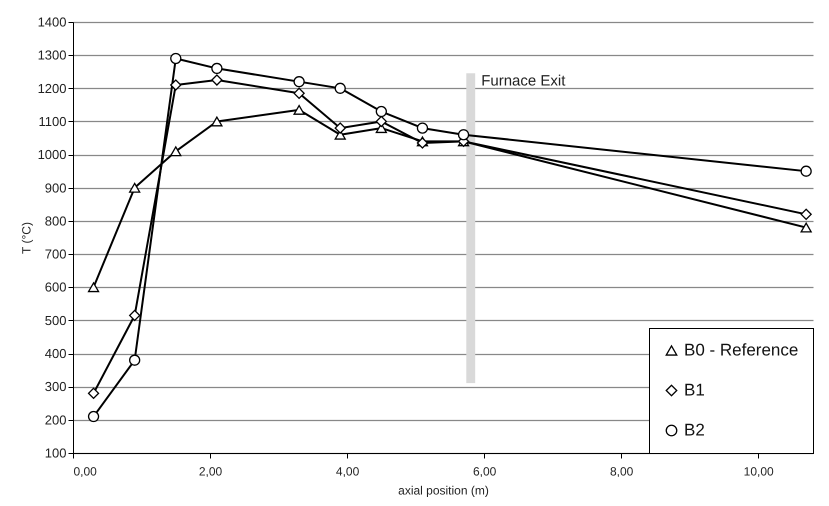 This screenshot has height=506, width=829. Describe the element at coordinates (55, 220) in the screenshot. I see `y-tick-label: 800` at that location.